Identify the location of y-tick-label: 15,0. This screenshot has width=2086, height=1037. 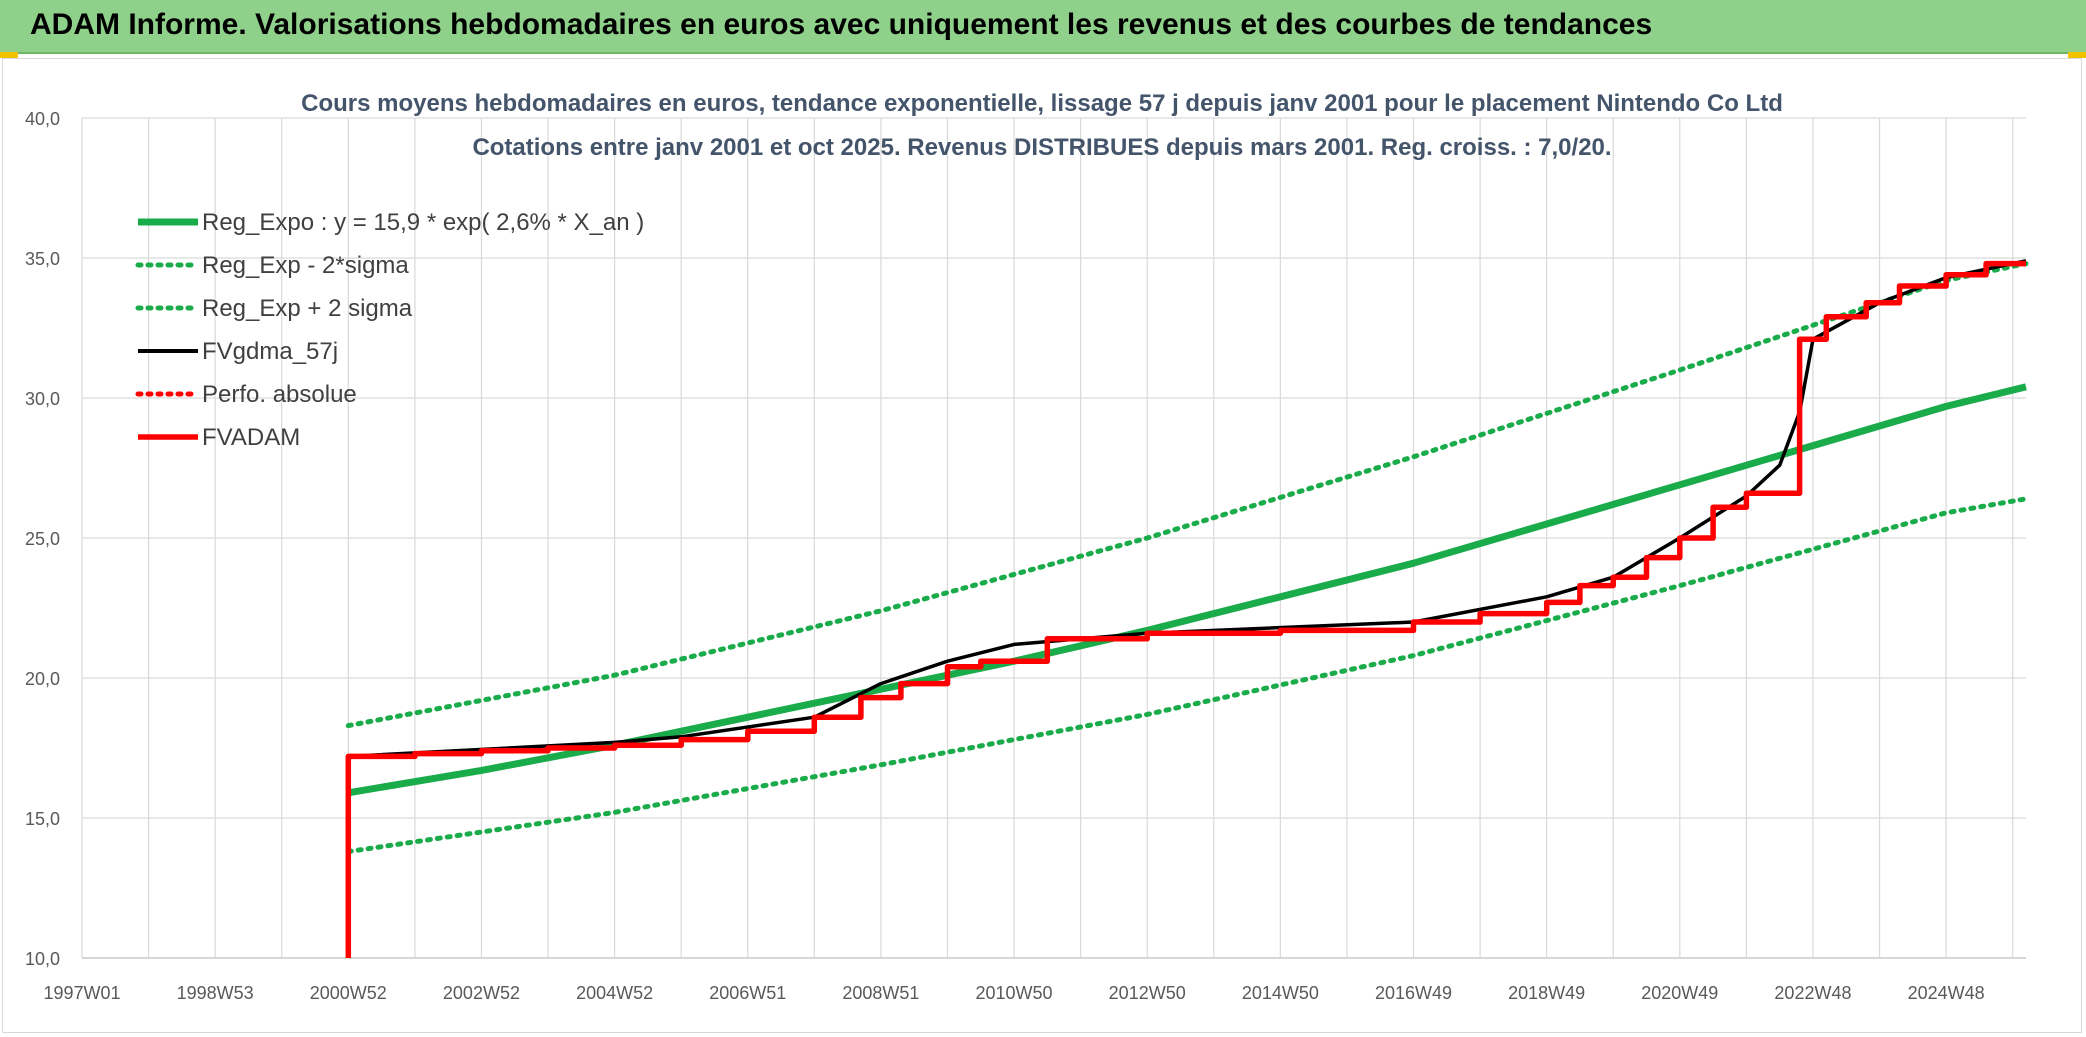
(42, 819).